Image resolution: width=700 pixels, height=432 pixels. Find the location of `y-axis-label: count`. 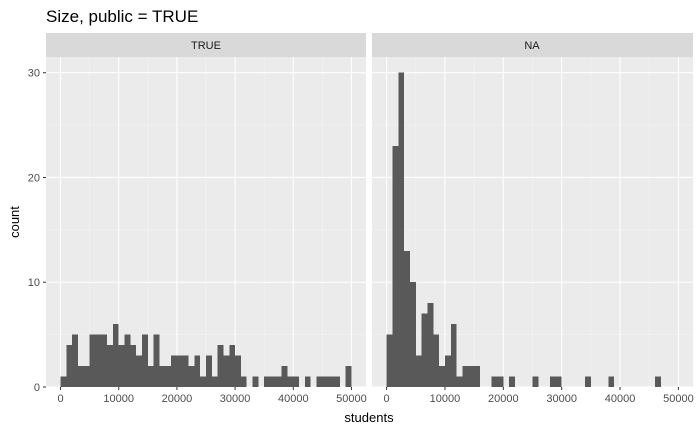

y-axis-label: count is located at coordinates (14, 222).